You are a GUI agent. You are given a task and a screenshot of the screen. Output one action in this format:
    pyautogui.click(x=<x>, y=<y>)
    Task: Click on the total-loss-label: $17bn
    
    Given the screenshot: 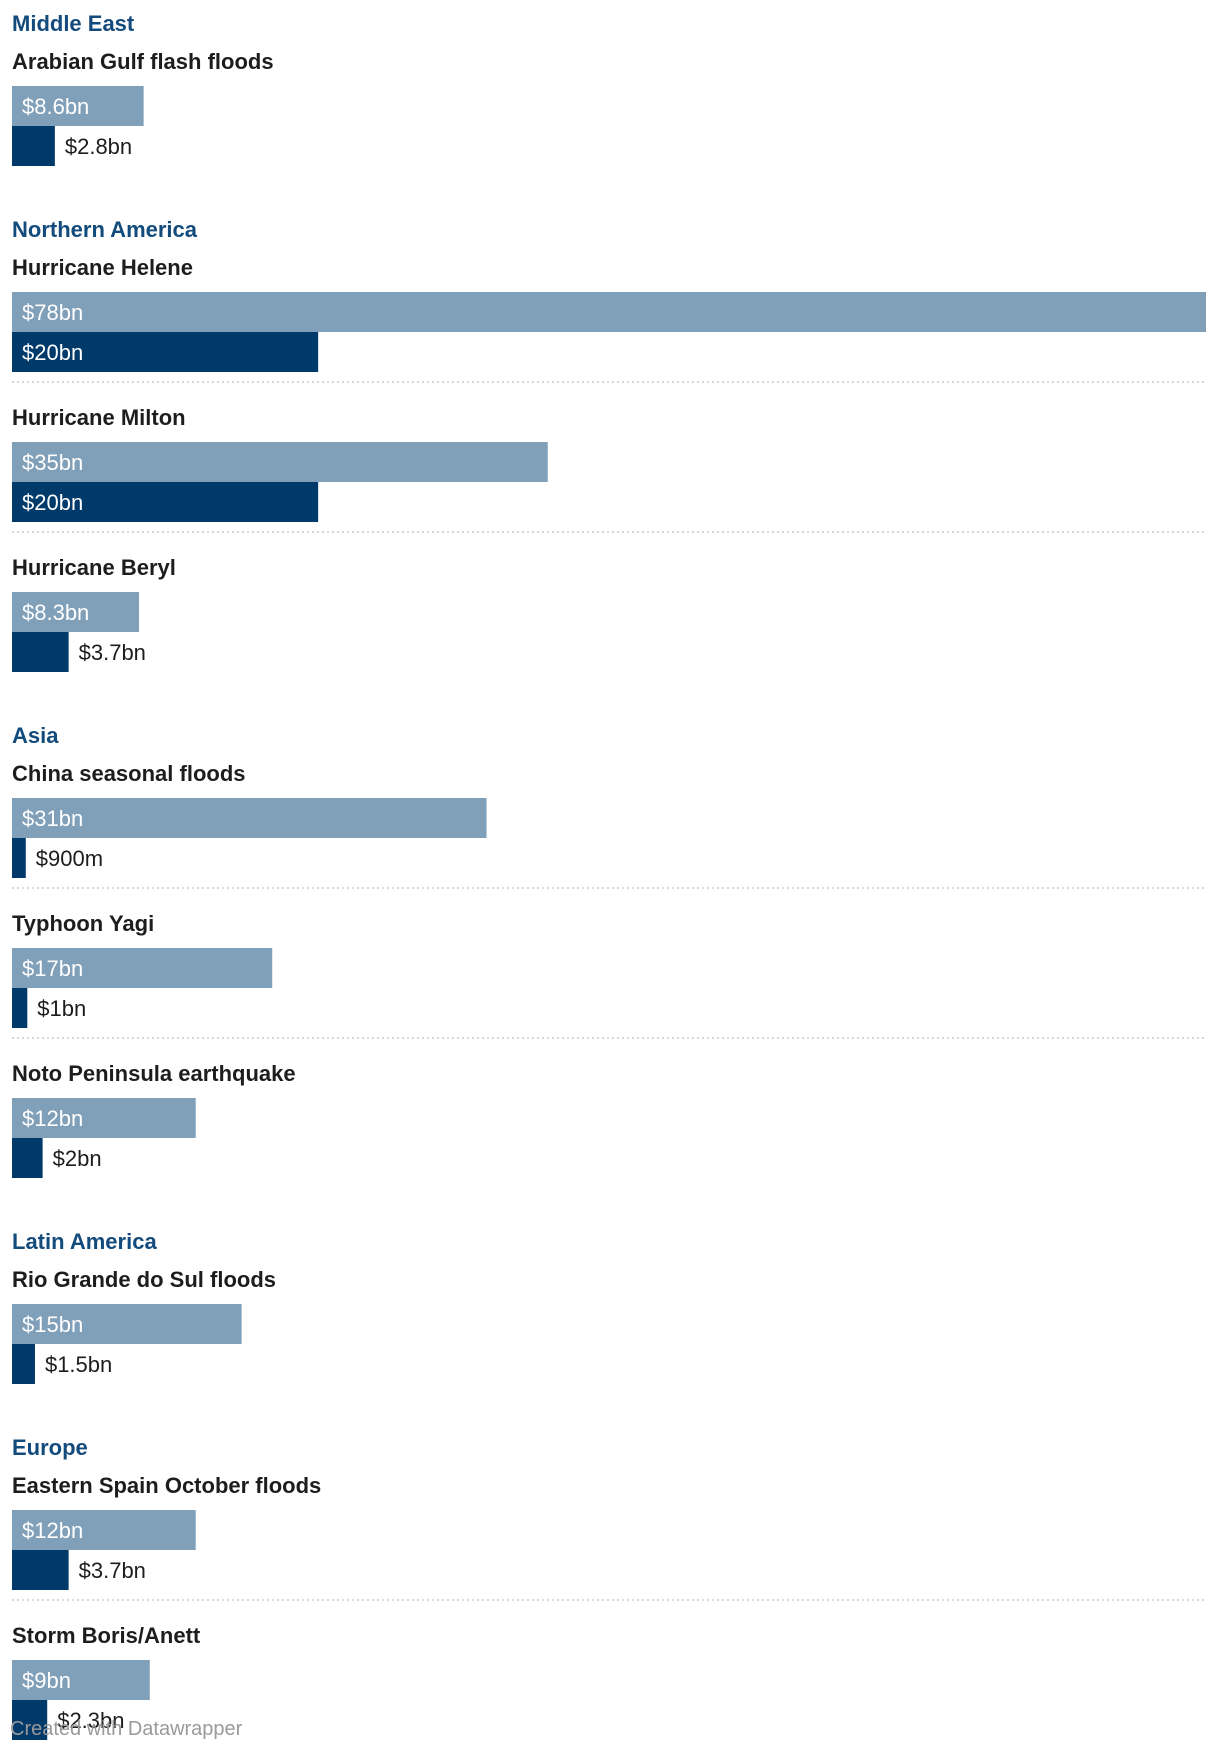 What is the action you would take?
    pyautogui.click(x=52, y=968)
    